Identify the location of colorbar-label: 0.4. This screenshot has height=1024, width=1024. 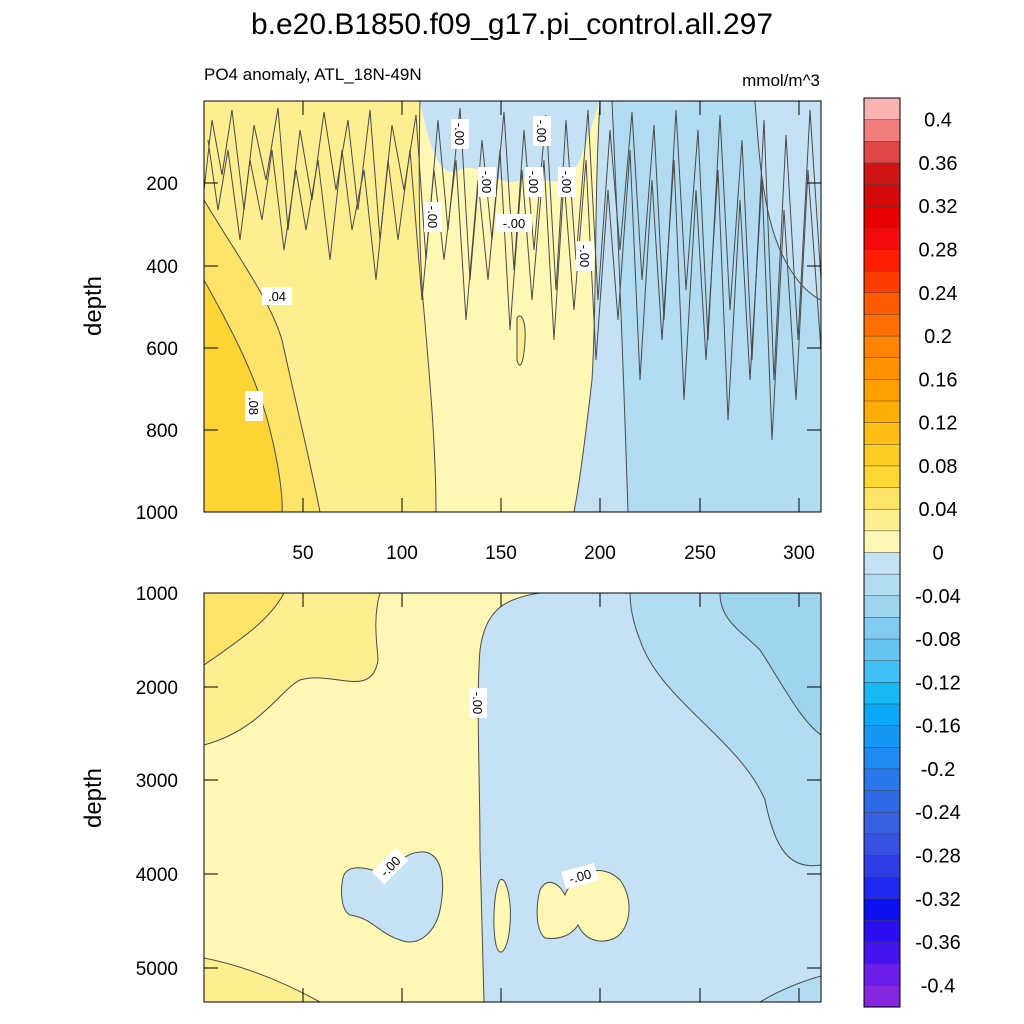
(938, 121).